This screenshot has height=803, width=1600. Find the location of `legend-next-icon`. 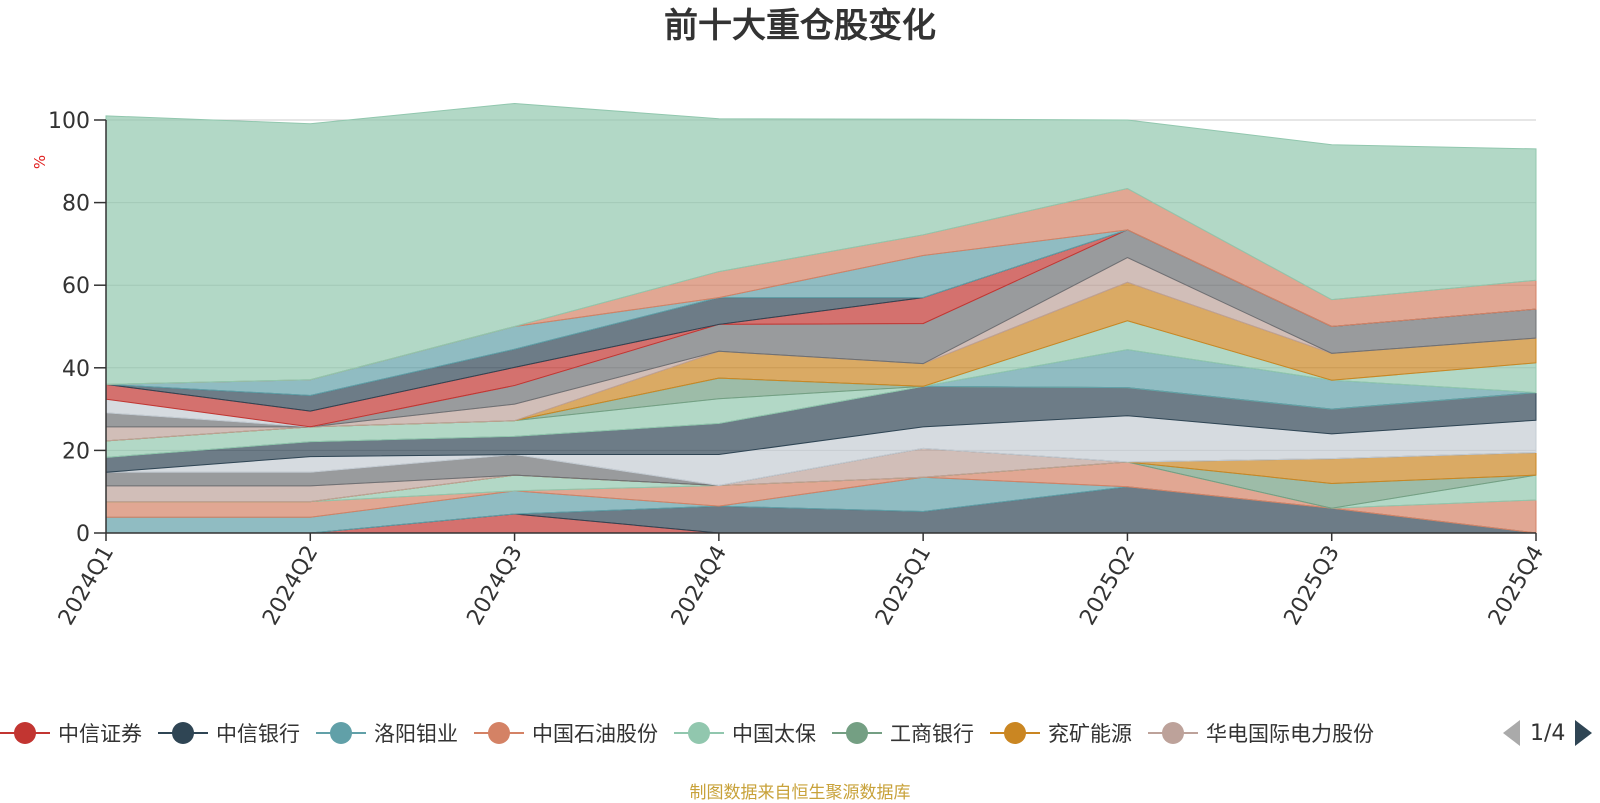

legend-next-icon is located at coordinates (1583, 733).